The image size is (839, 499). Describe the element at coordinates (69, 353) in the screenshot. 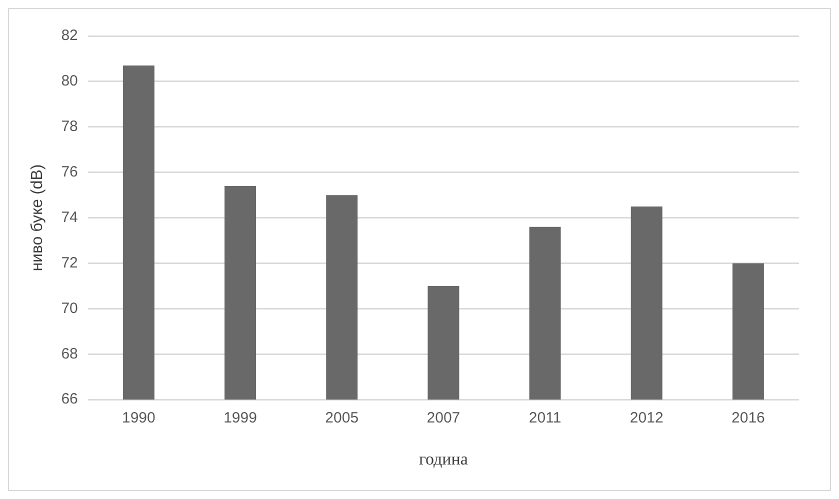

I see `y-tick-label: 68` at that location.